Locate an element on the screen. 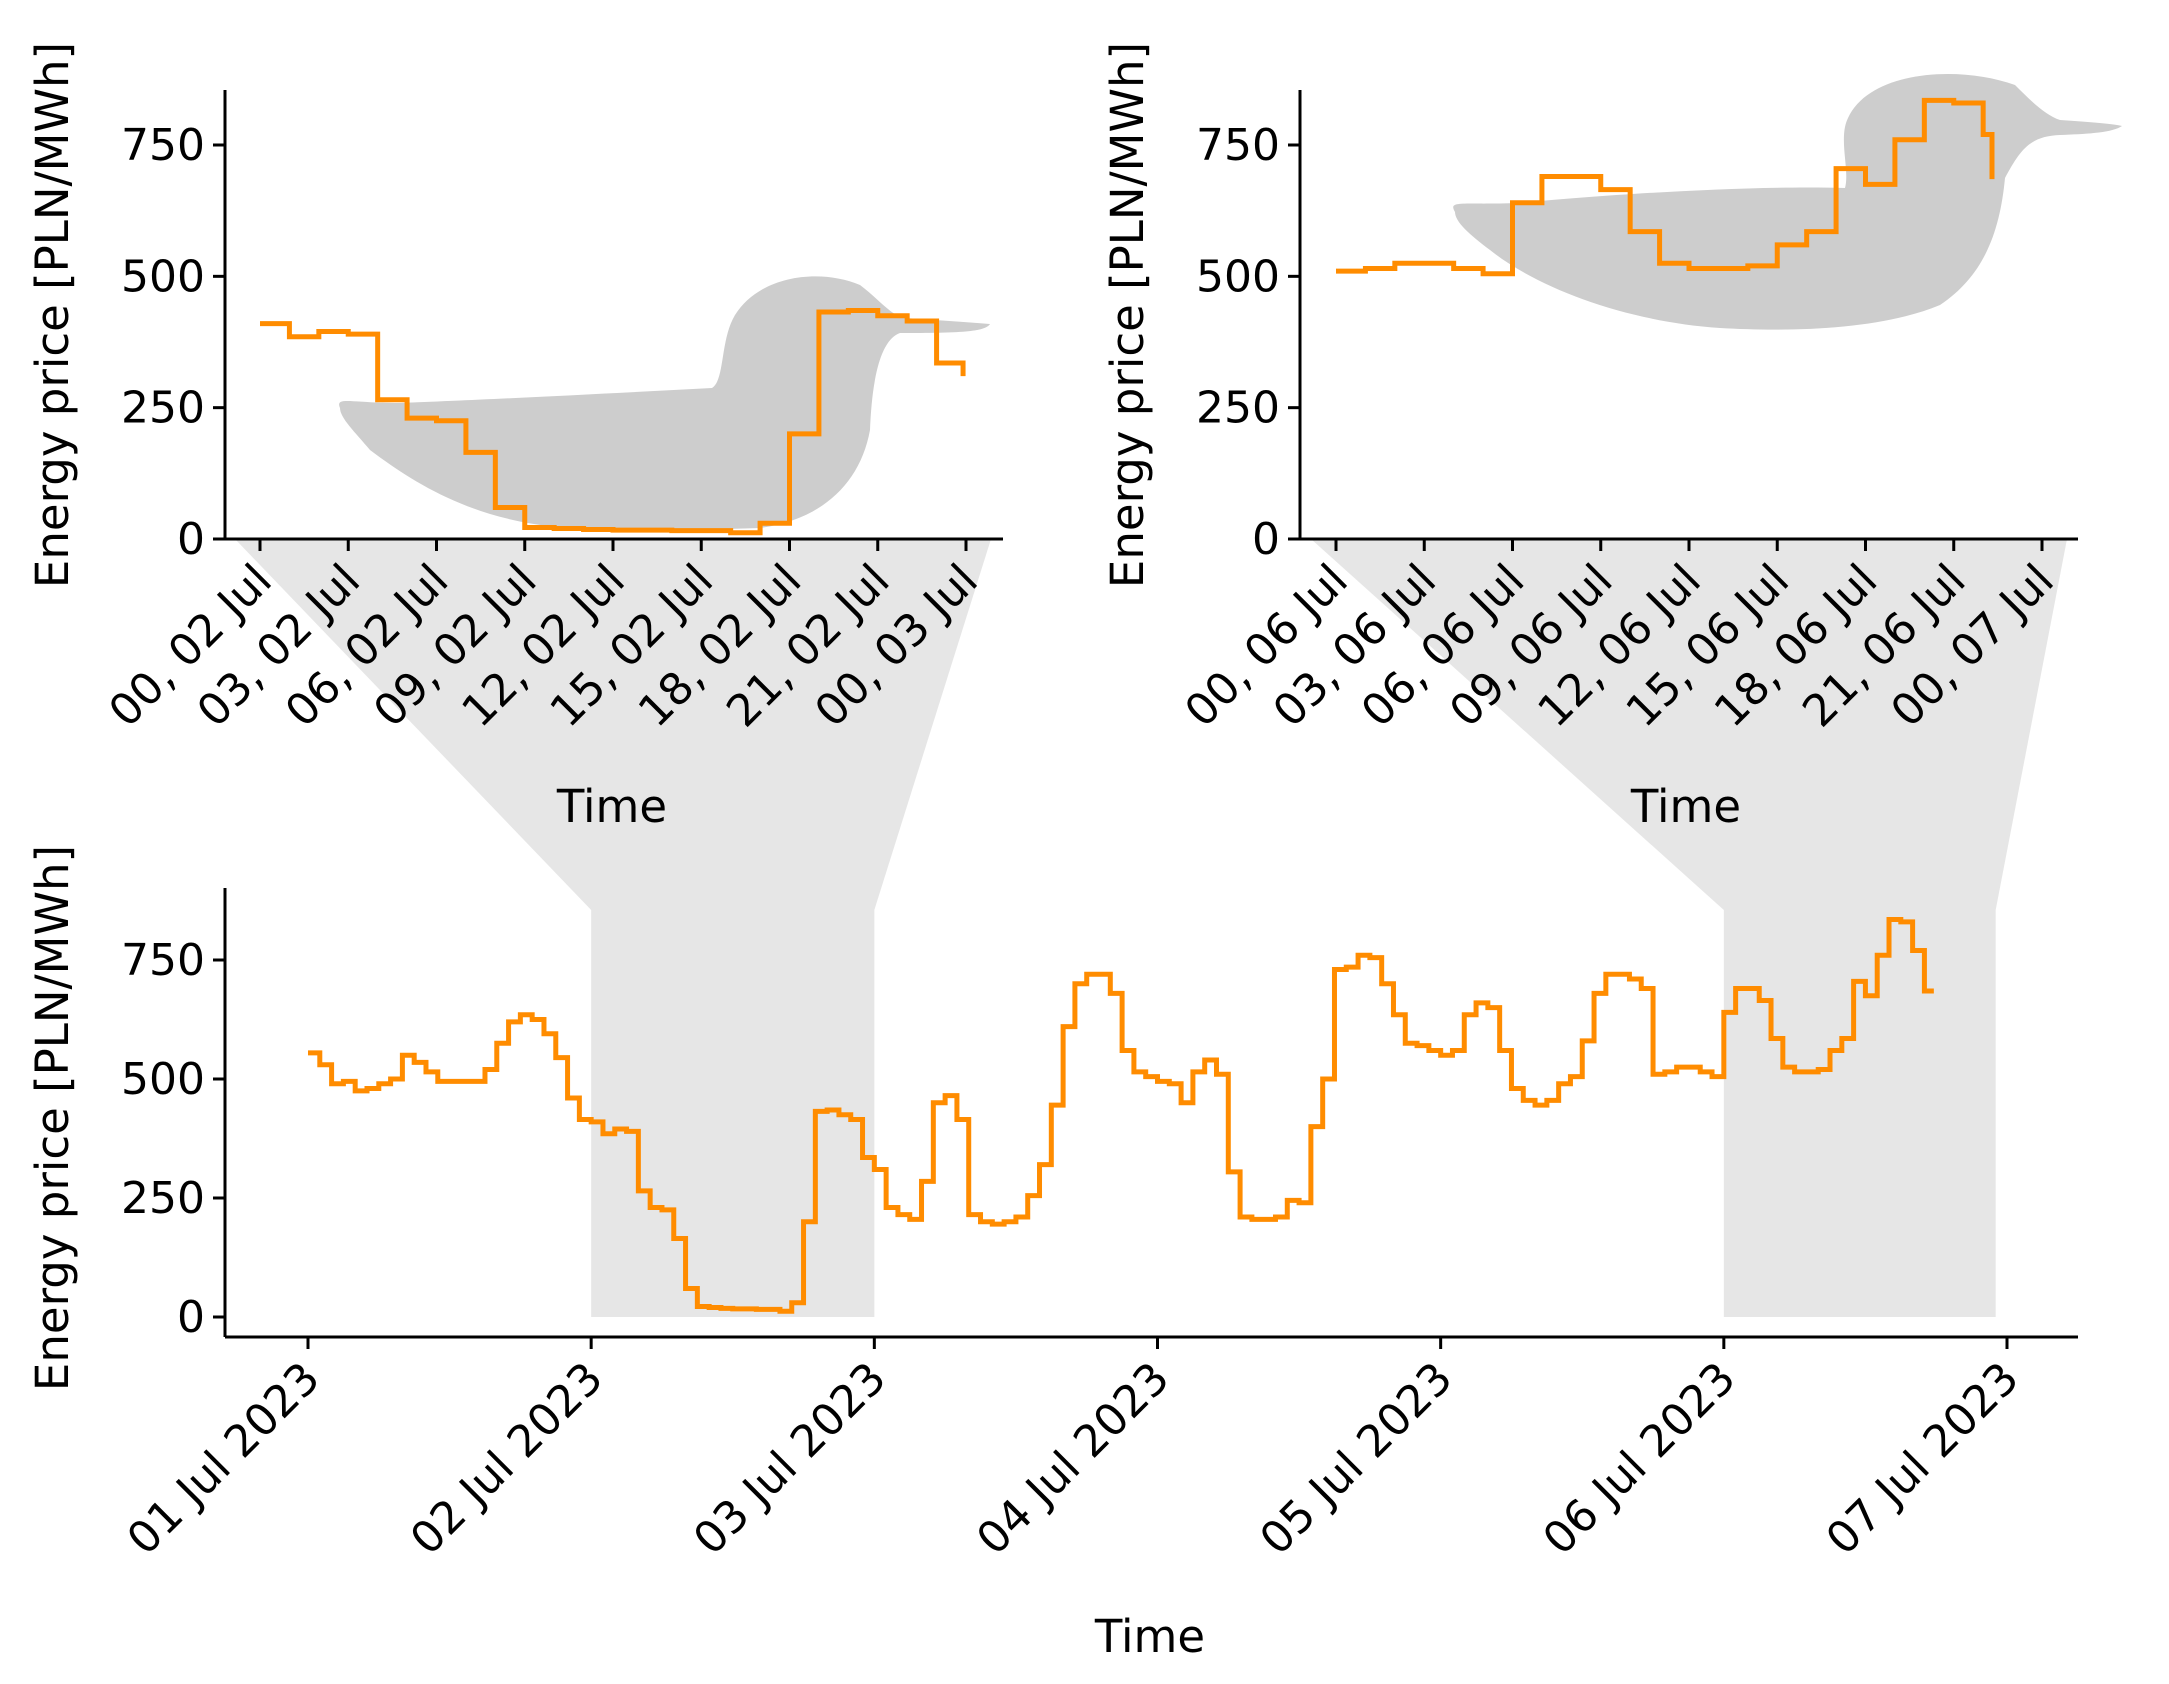  price-series-top-left is located at coordinates (613, 421).